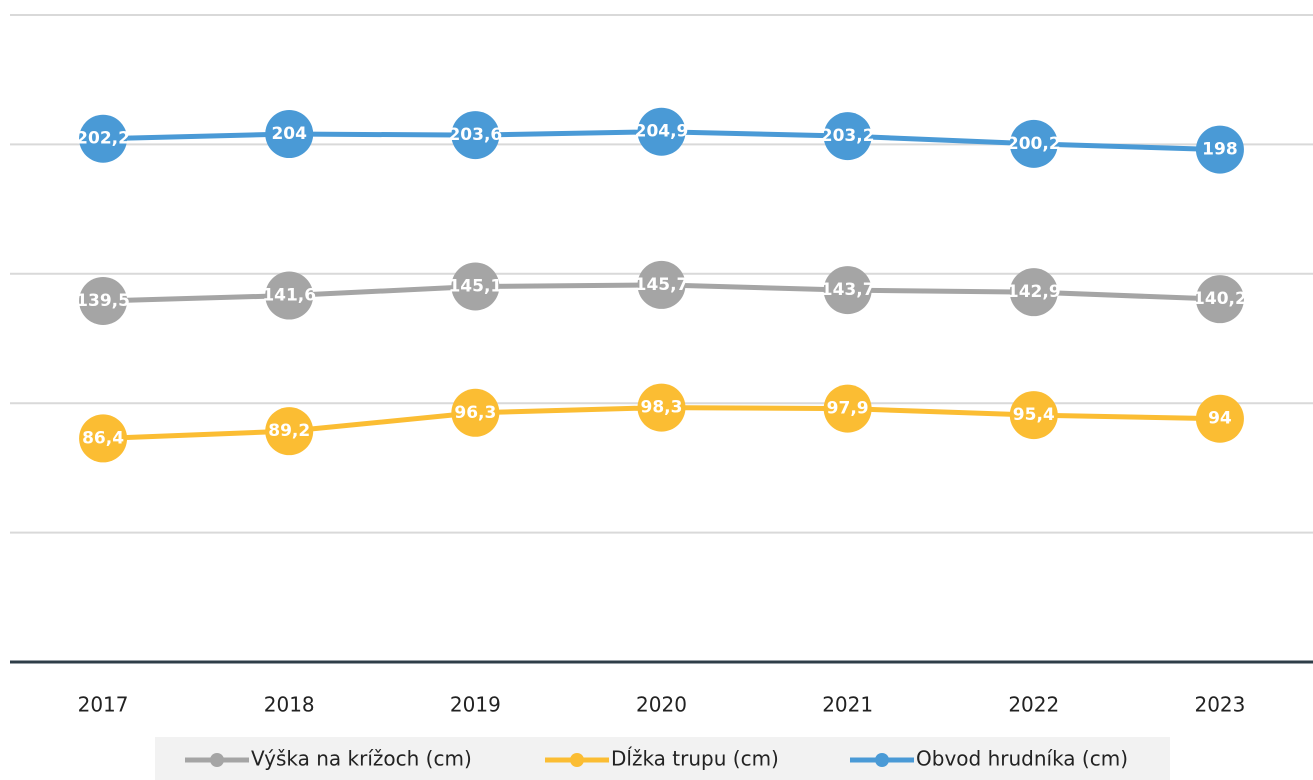  Describe the element at coordinates (361, 759) in the screenshot. I see `legend-label: Výška na krížoch (cm)` at that location.